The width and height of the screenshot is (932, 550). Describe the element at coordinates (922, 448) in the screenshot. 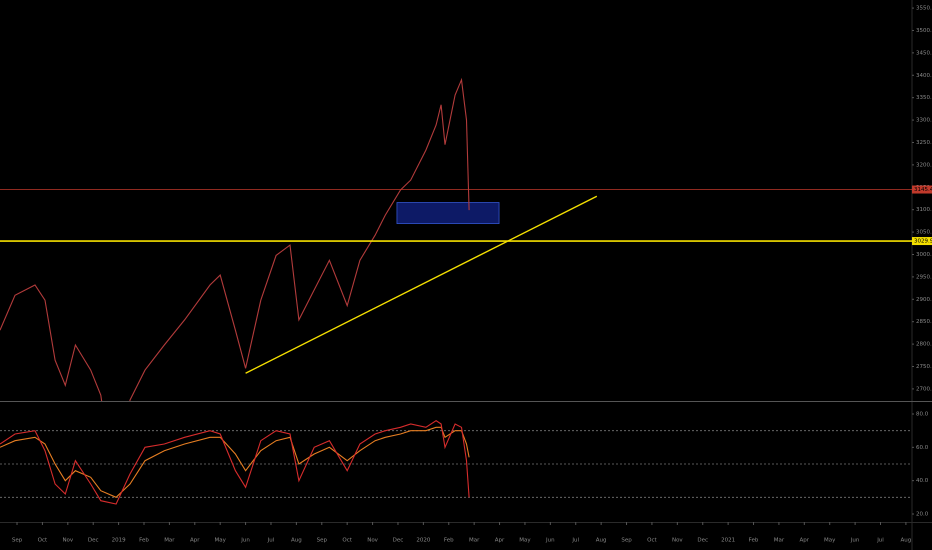

I see `y-tick-label: 60.0` at that location.